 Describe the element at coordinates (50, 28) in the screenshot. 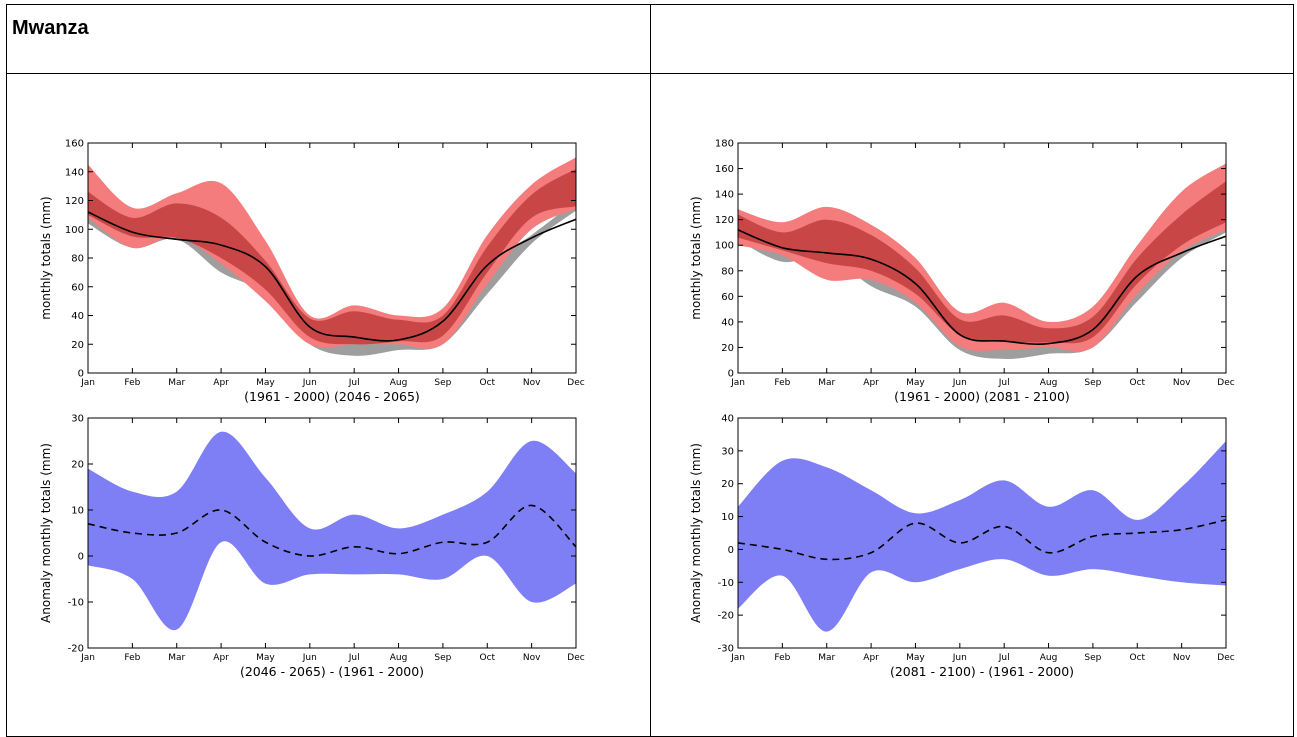

I see `city-title: Mwanza` at that location.